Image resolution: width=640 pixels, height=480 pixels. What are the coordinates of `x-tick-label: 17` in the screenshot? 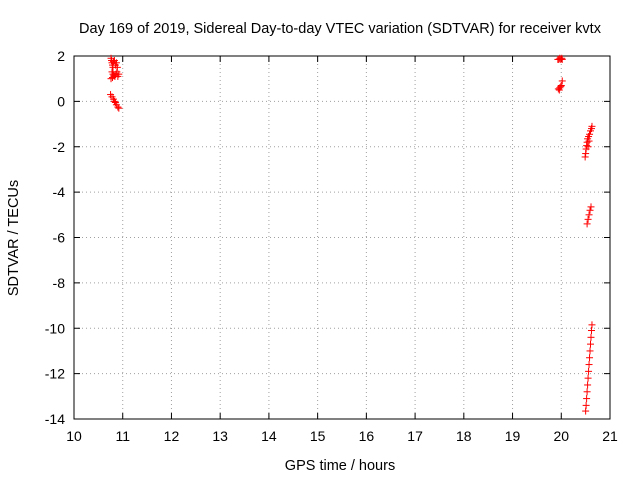 It's located at (415, 436).